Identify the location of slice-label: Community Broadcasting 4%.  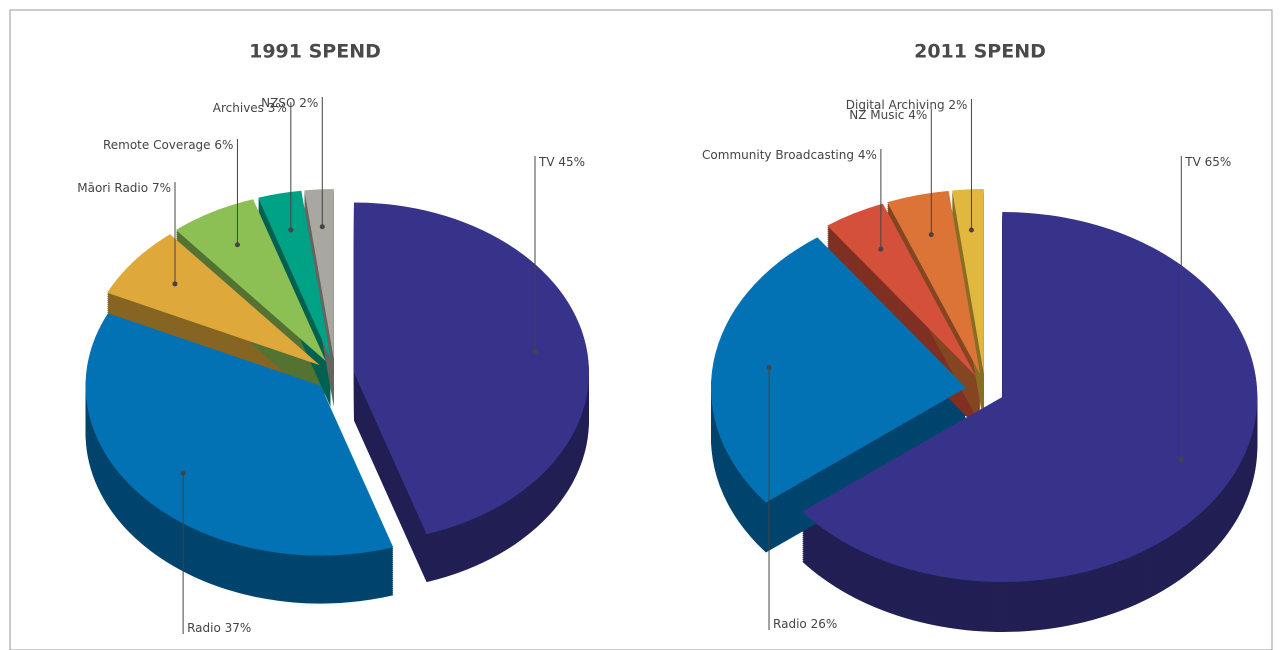
(789, 155).